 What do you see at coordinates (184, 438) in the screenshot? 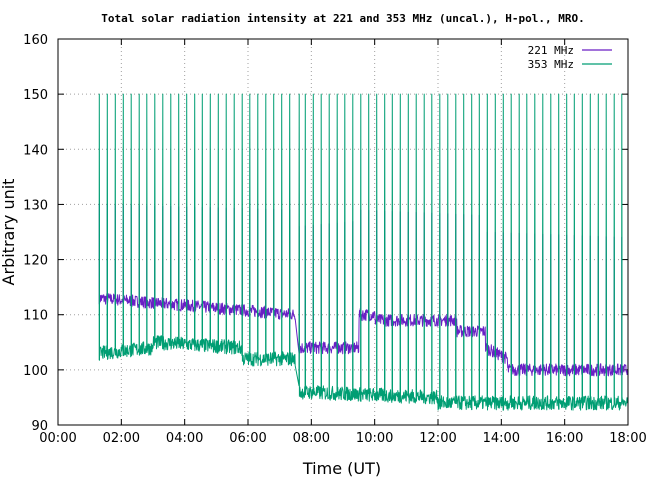
I see `x-tick-label: 04:00` at bounding box center [184, 438].